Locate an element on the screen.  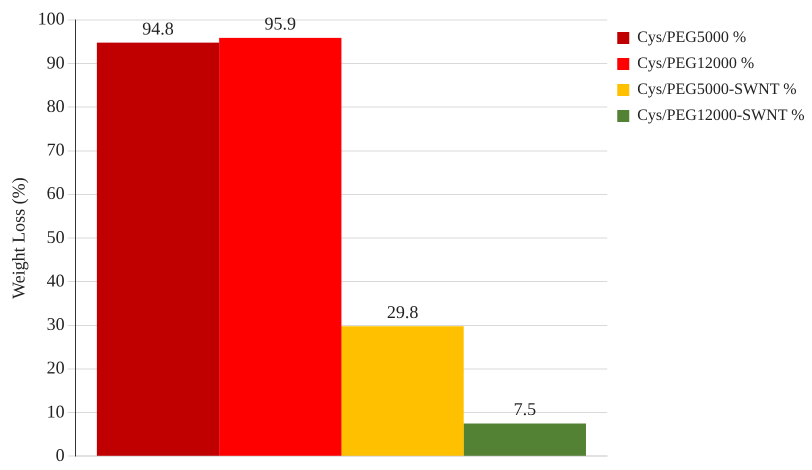
data-label: 7.5 is located at coordinates (525, 409).